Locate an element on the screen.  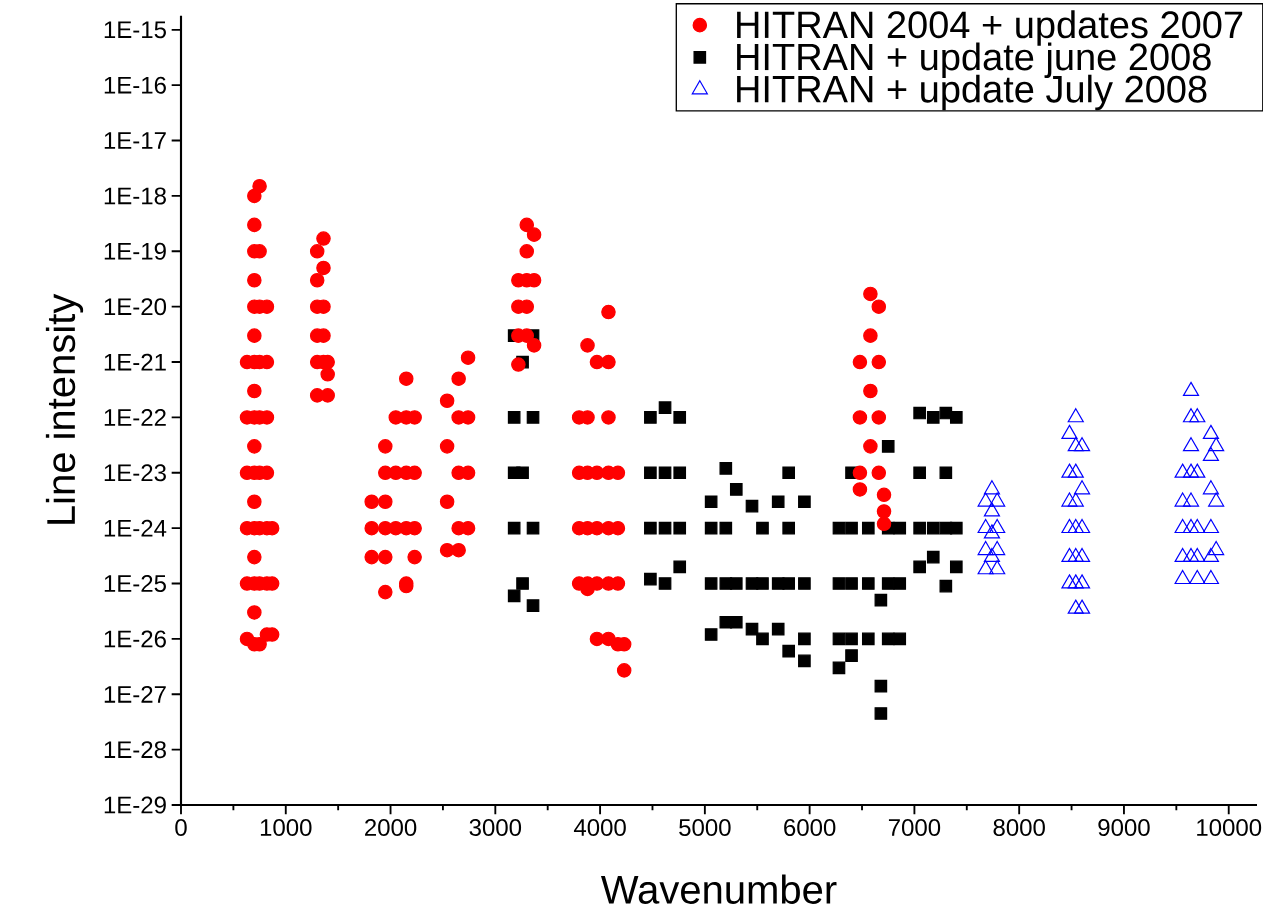
y-tick-label: 1E-15 is located at coordinates (135, 30).